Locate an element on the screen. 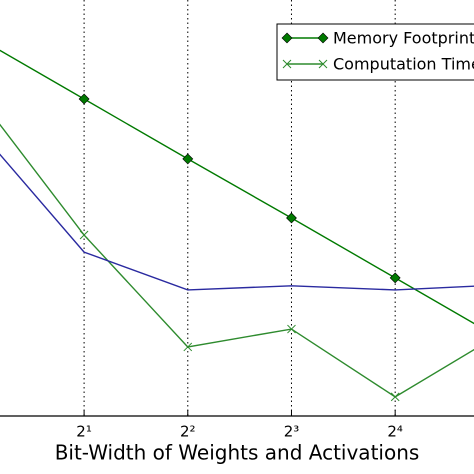  legend-label: Computation Time is located at coordinates (403, 64).